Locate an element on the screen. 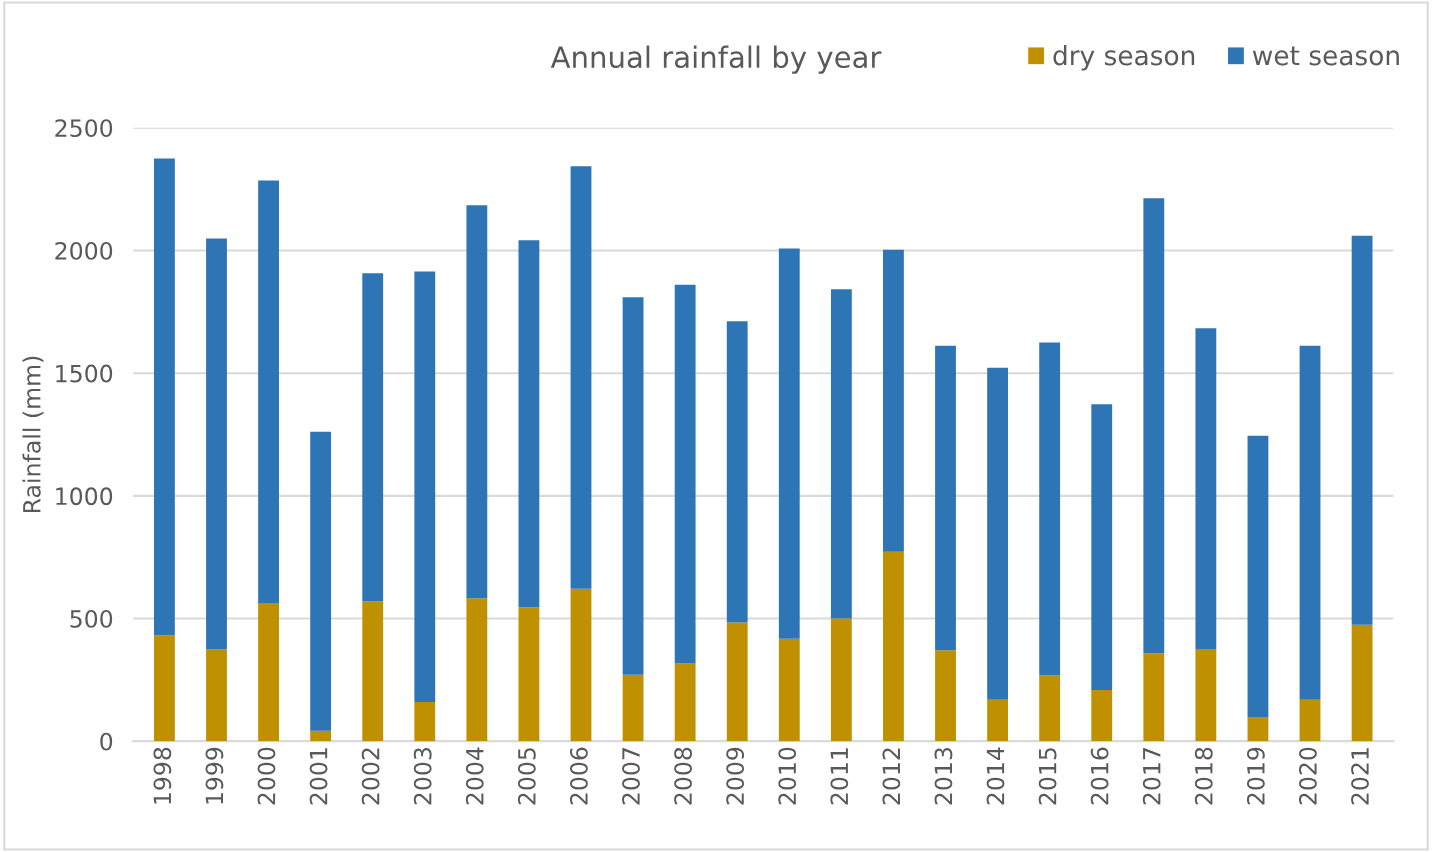 The width and height of the screenshot is (1432, 852). x-tick-label: 1998 is located at coordinates (162, 775).